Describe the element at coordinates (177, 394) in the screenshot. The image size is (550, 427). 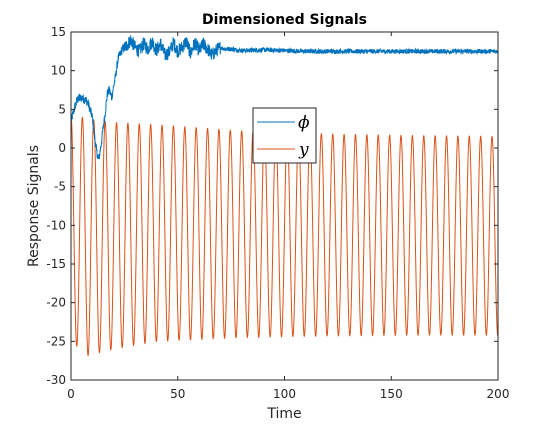
I see `x-tick-label: 50` at that location.